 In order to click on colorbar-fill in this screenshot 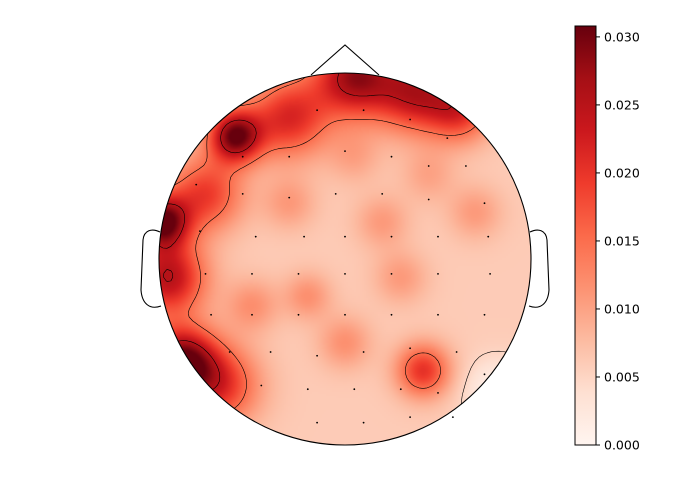, I will do `click(585, 235)`.